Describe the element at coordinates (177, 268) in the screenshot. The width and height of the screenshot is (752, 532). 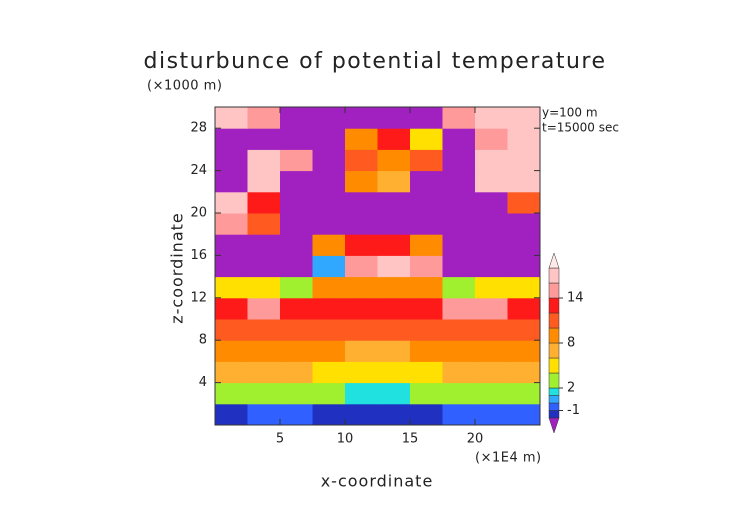
I see `y-axis-label: z-coordinate` at that location.